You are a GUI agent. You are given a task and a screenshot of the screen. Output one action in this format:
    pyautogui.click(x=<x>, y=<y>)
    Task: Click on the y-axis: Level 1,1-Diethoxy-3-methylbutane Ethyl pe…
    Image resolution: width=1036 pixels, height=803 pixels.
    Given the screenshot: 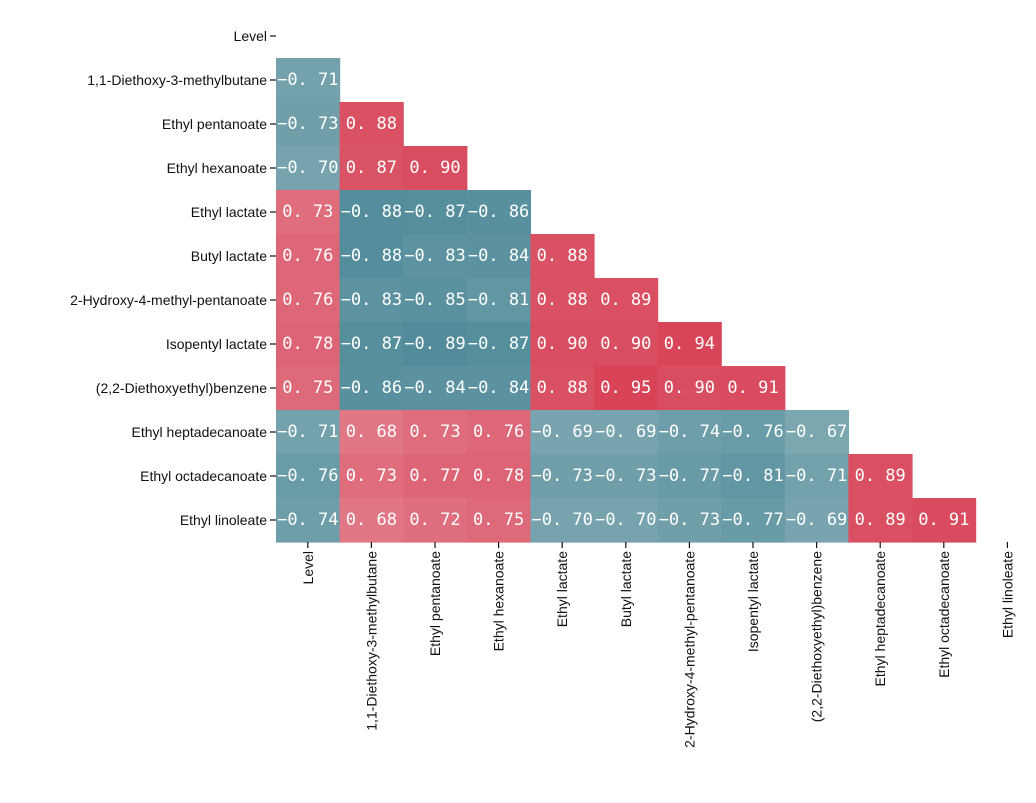 What is the action you would take?
    pyautogui.click(x=173, y=278)
    